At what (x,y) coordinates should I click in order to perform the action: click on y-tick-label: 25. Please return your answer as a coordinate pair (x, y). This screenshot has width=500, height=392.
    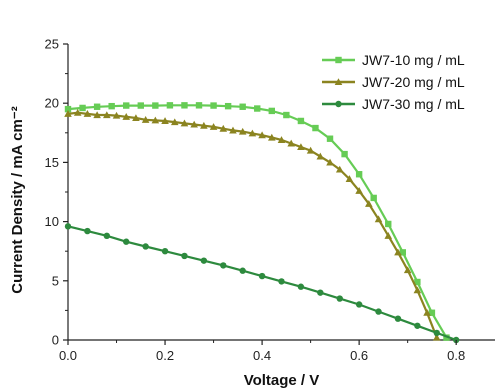
    Looking at the image, I should click on (52, 44).